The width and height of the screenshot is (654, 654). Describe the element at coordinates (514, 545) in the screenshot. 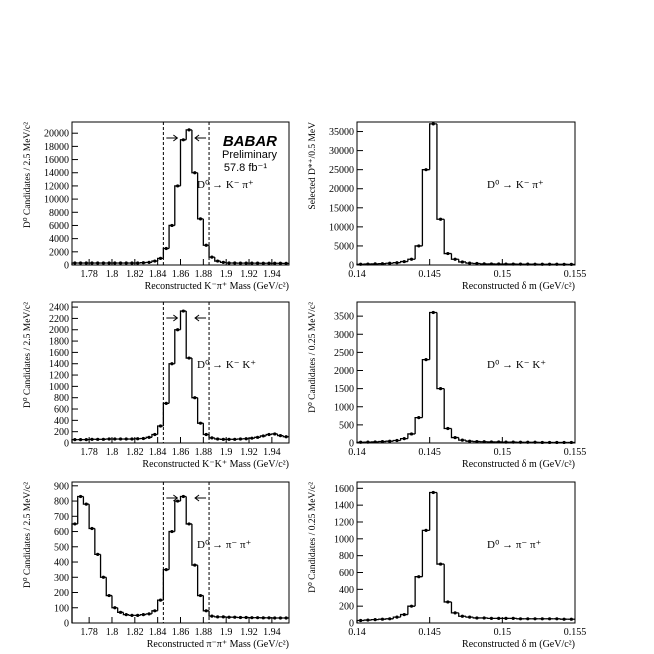

I see `decay-label: D⁰ → π⁻ π⁺` at that location.